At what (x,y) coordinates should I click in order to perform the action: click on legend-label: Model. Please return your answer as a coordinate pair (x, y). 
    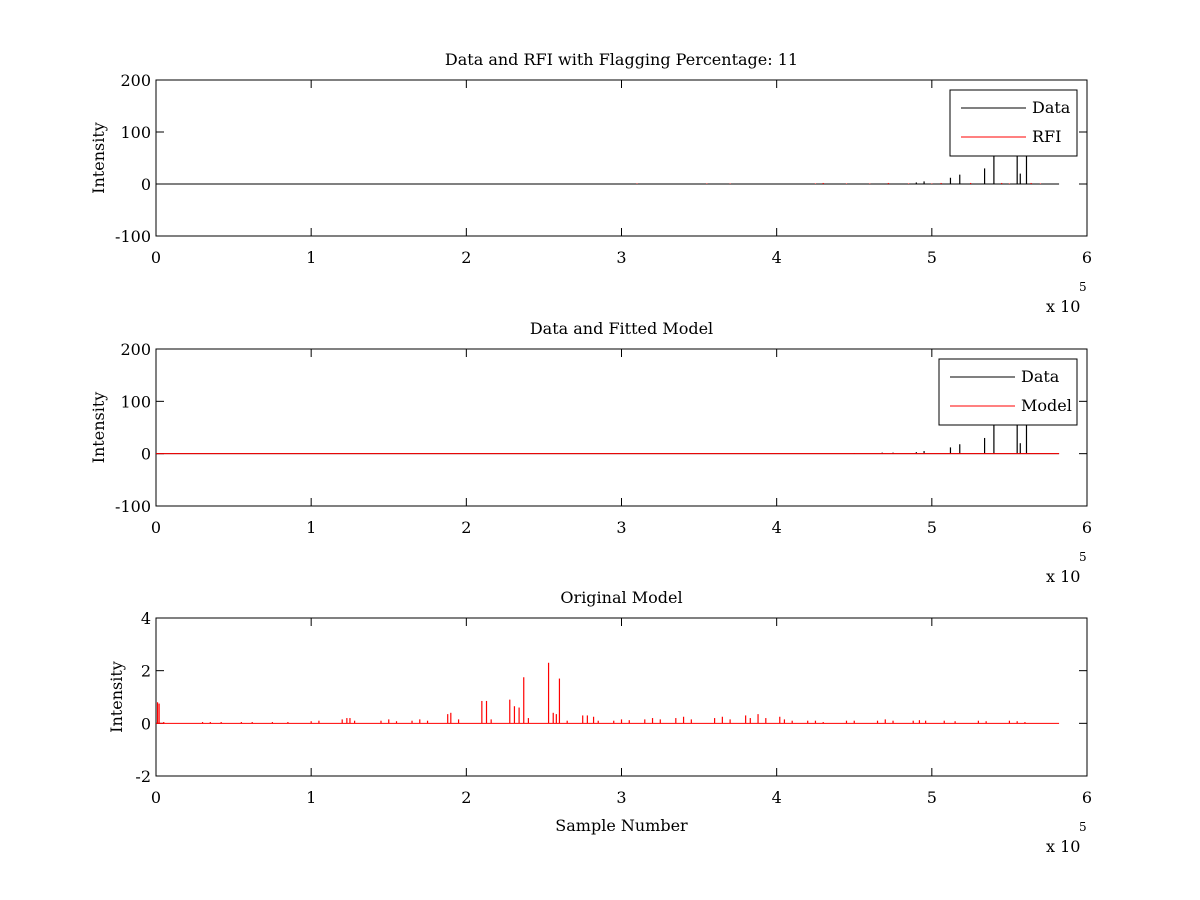
    Looking at the image, I should click on (1046, 405).